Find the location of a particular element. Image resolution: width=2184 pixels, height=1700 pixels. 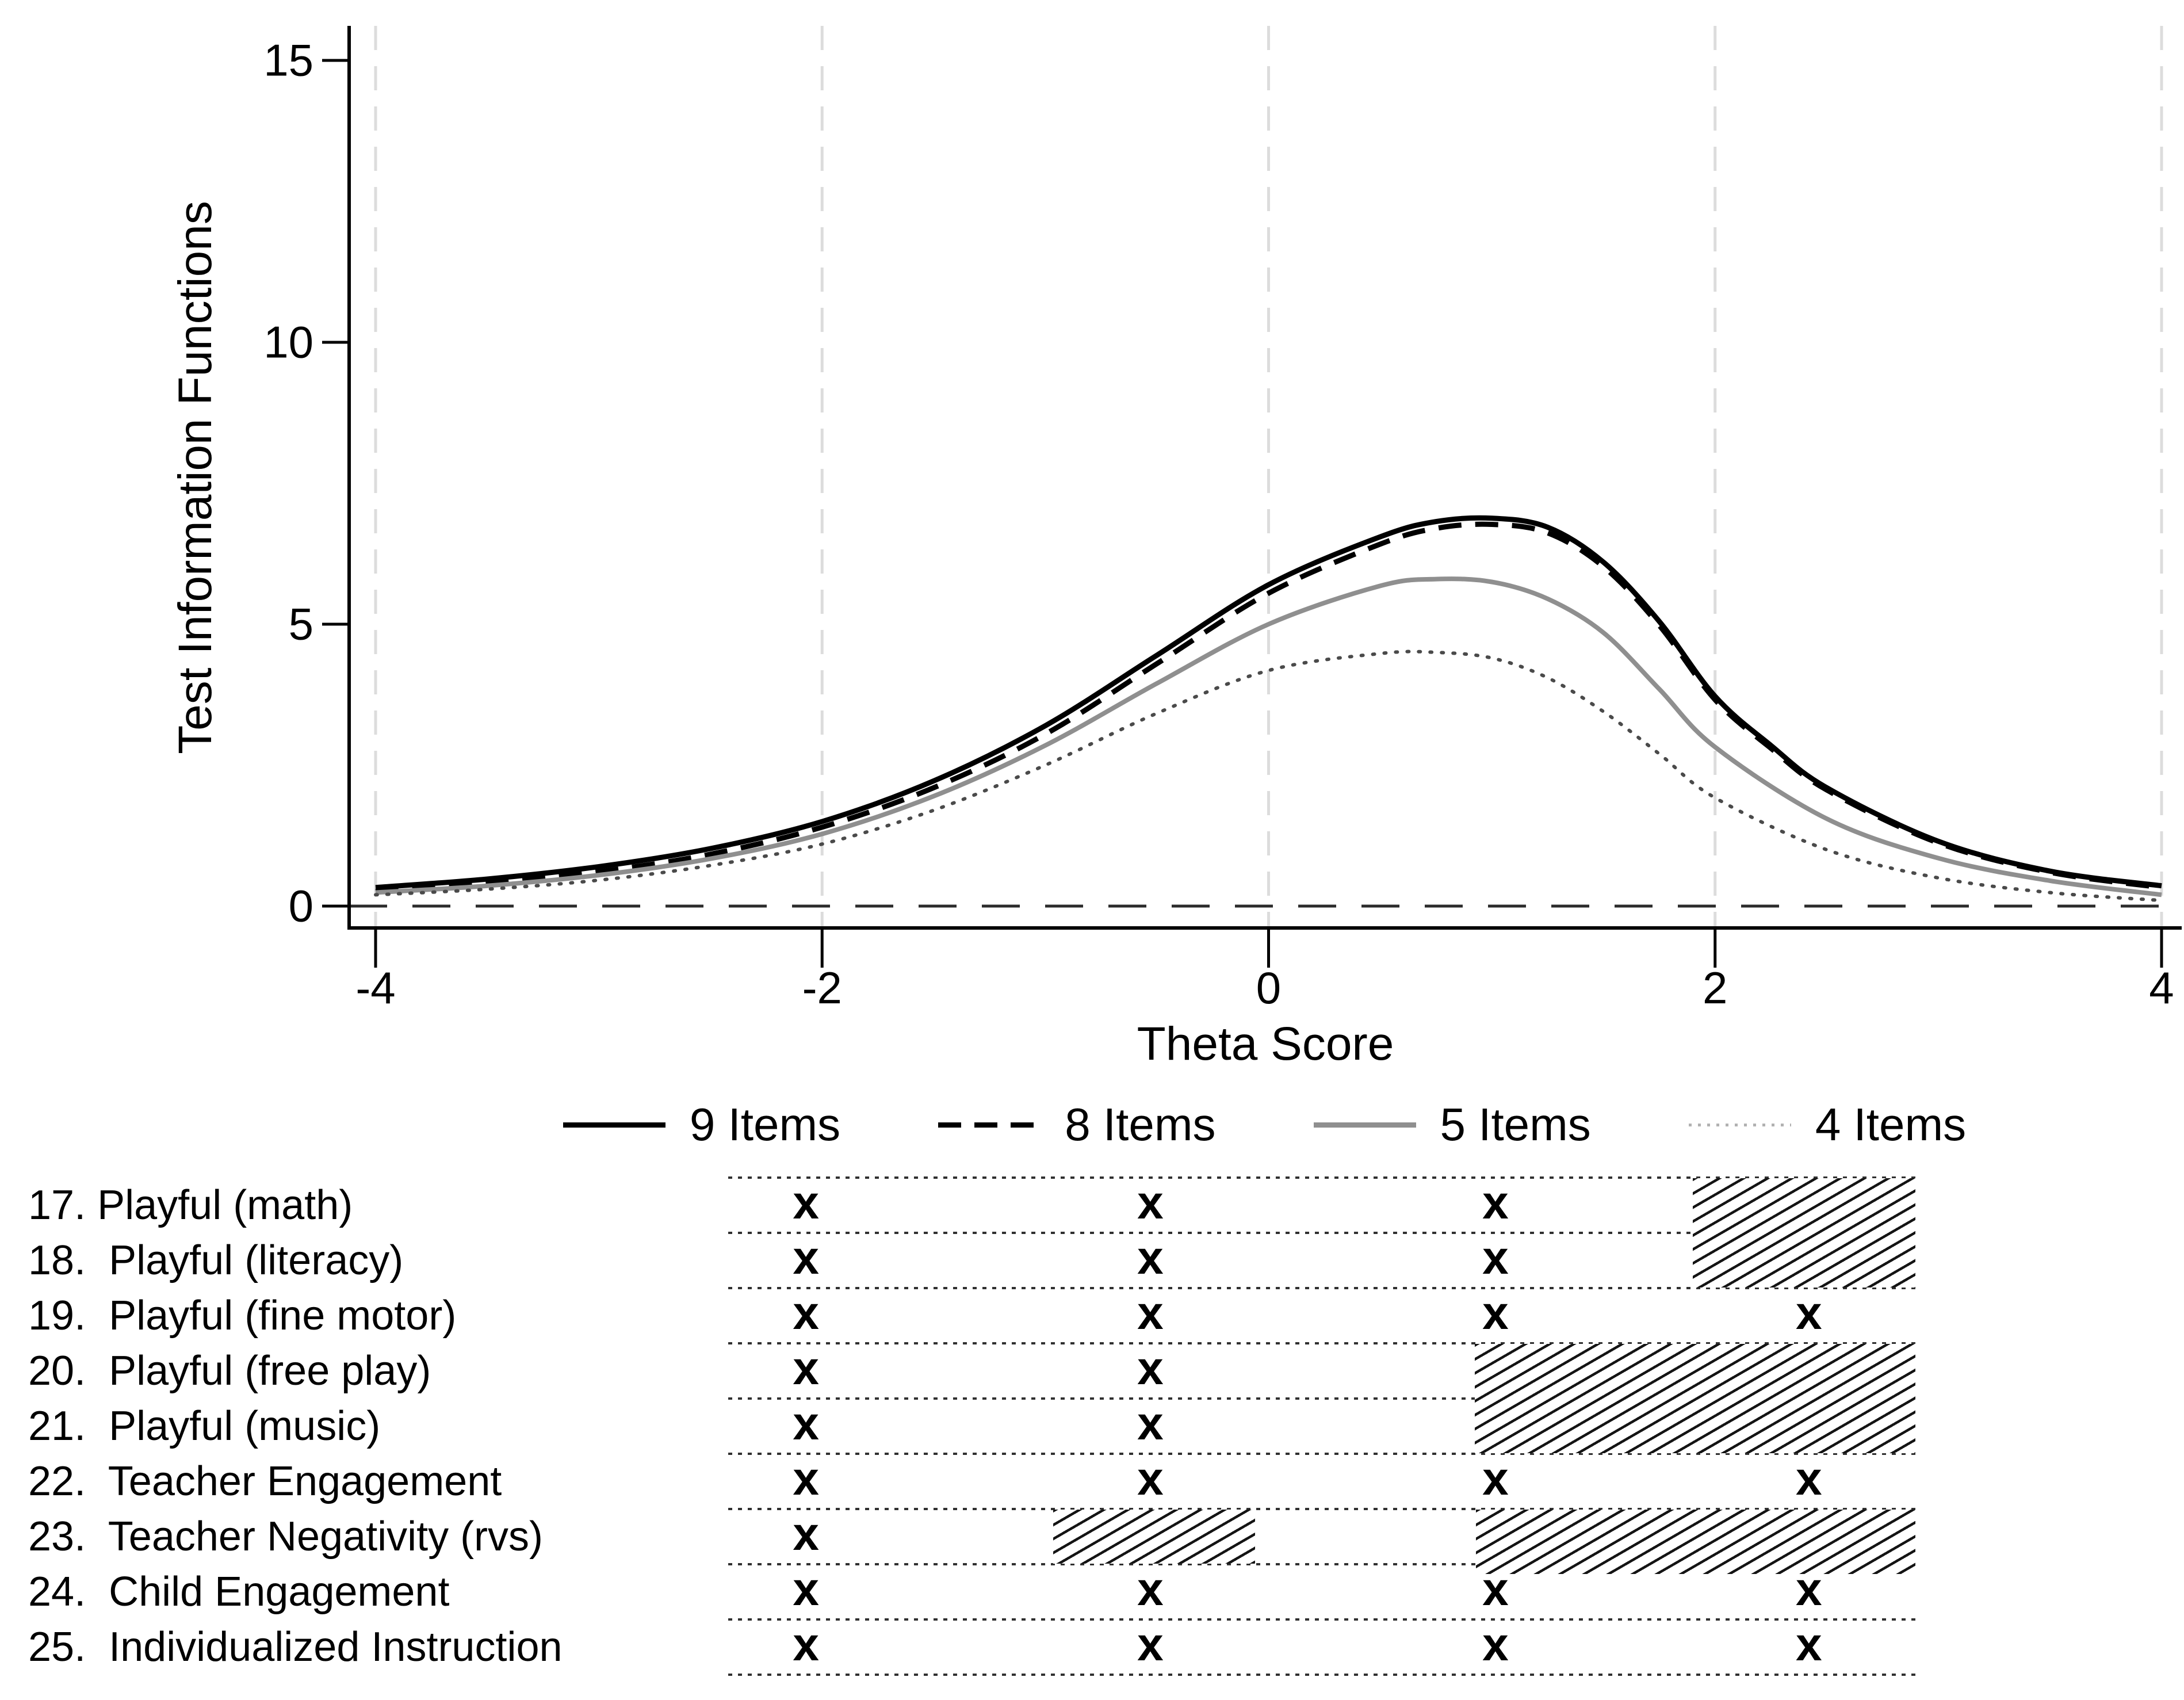

legend-item-5-items: 5 Items is located at coordinates (1452, 1124).